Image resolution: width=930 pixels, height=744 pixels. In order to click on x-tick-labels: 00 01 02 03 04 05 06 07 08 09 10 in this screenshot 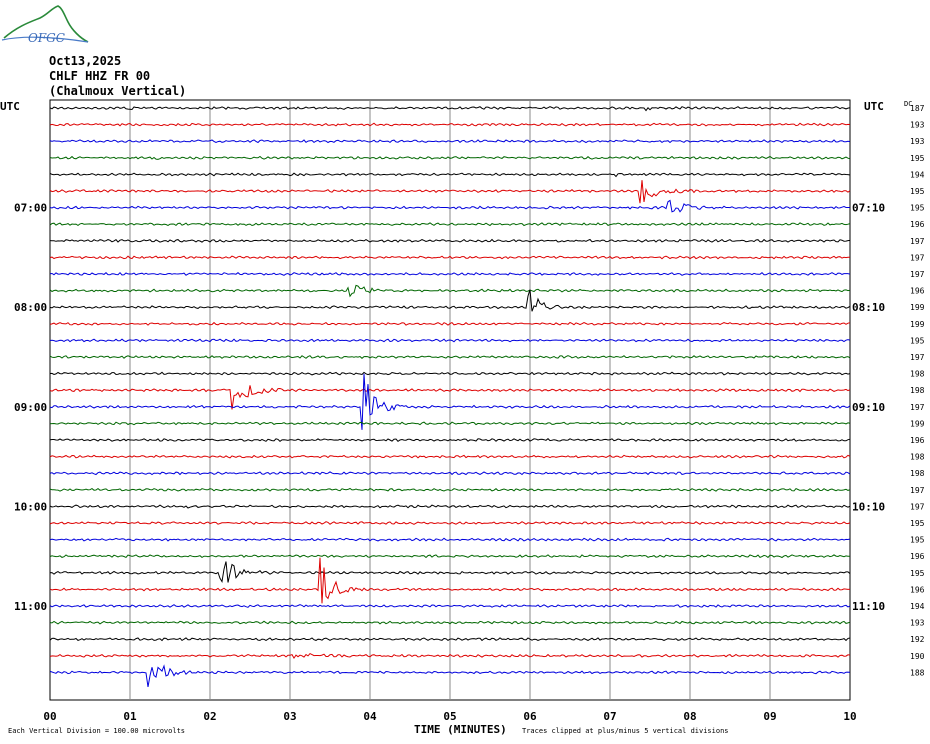, I will do `click(449, 716)`.